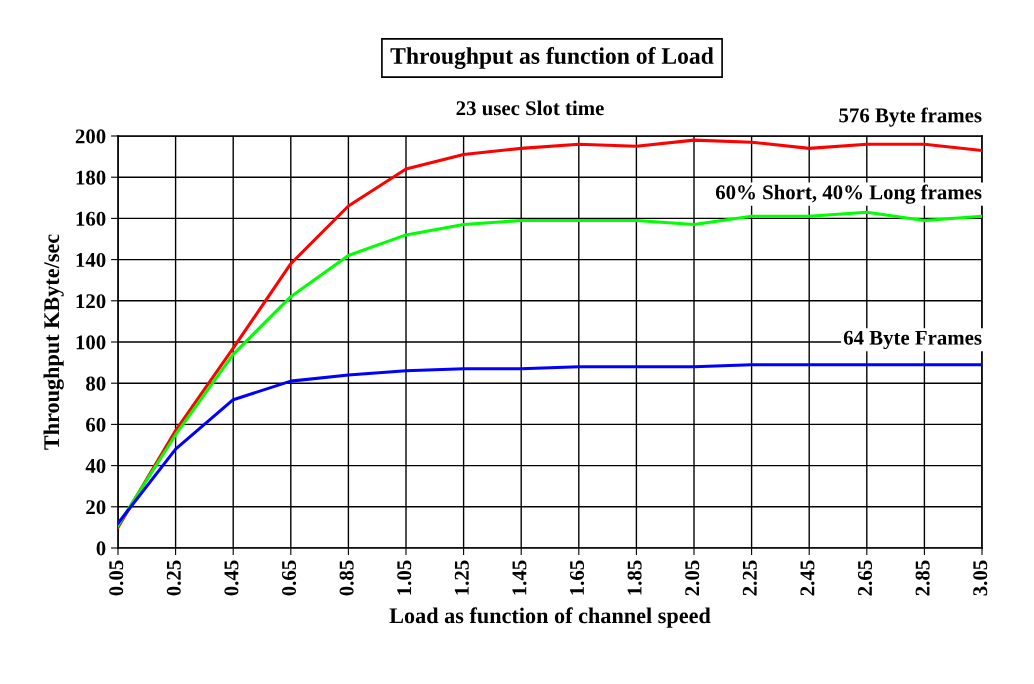 The height and width of the screenshot is (684, 1034). Describe the element at coordinates (116, 578) in the screenshot. I see `x-tick-label: 0.05` at that location.